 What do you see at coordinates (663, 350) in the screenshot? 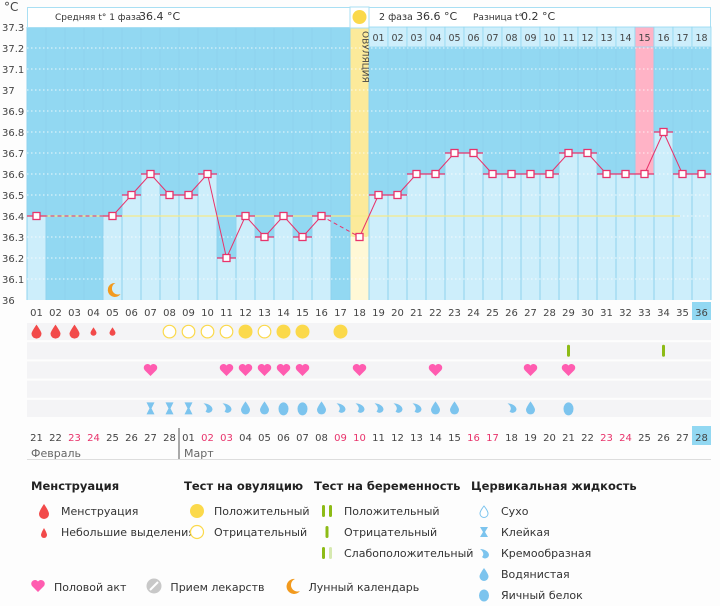
I see `pregnancy-test-negative-icon` at bounding box center [663, 350].